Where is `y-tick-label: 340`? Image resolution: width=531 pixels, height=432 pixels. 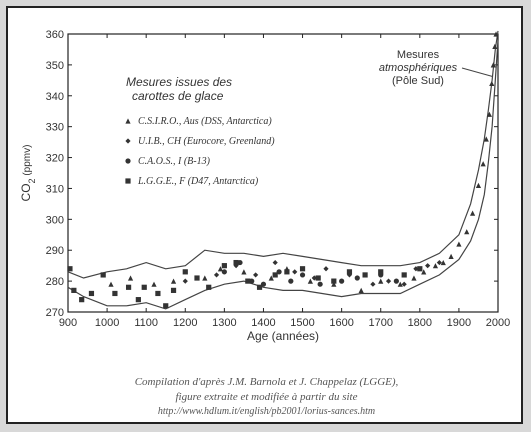
y-tick-label: 340 is located at coordinates (55, 97).